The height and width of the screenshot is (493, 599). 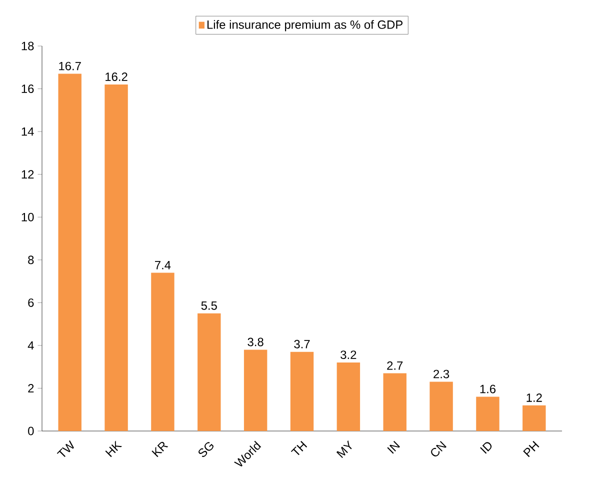 What do you see at coordinates (117, 76) in the screenshot?
I see `data-label: 16.2` at bounding box center [117, 76].